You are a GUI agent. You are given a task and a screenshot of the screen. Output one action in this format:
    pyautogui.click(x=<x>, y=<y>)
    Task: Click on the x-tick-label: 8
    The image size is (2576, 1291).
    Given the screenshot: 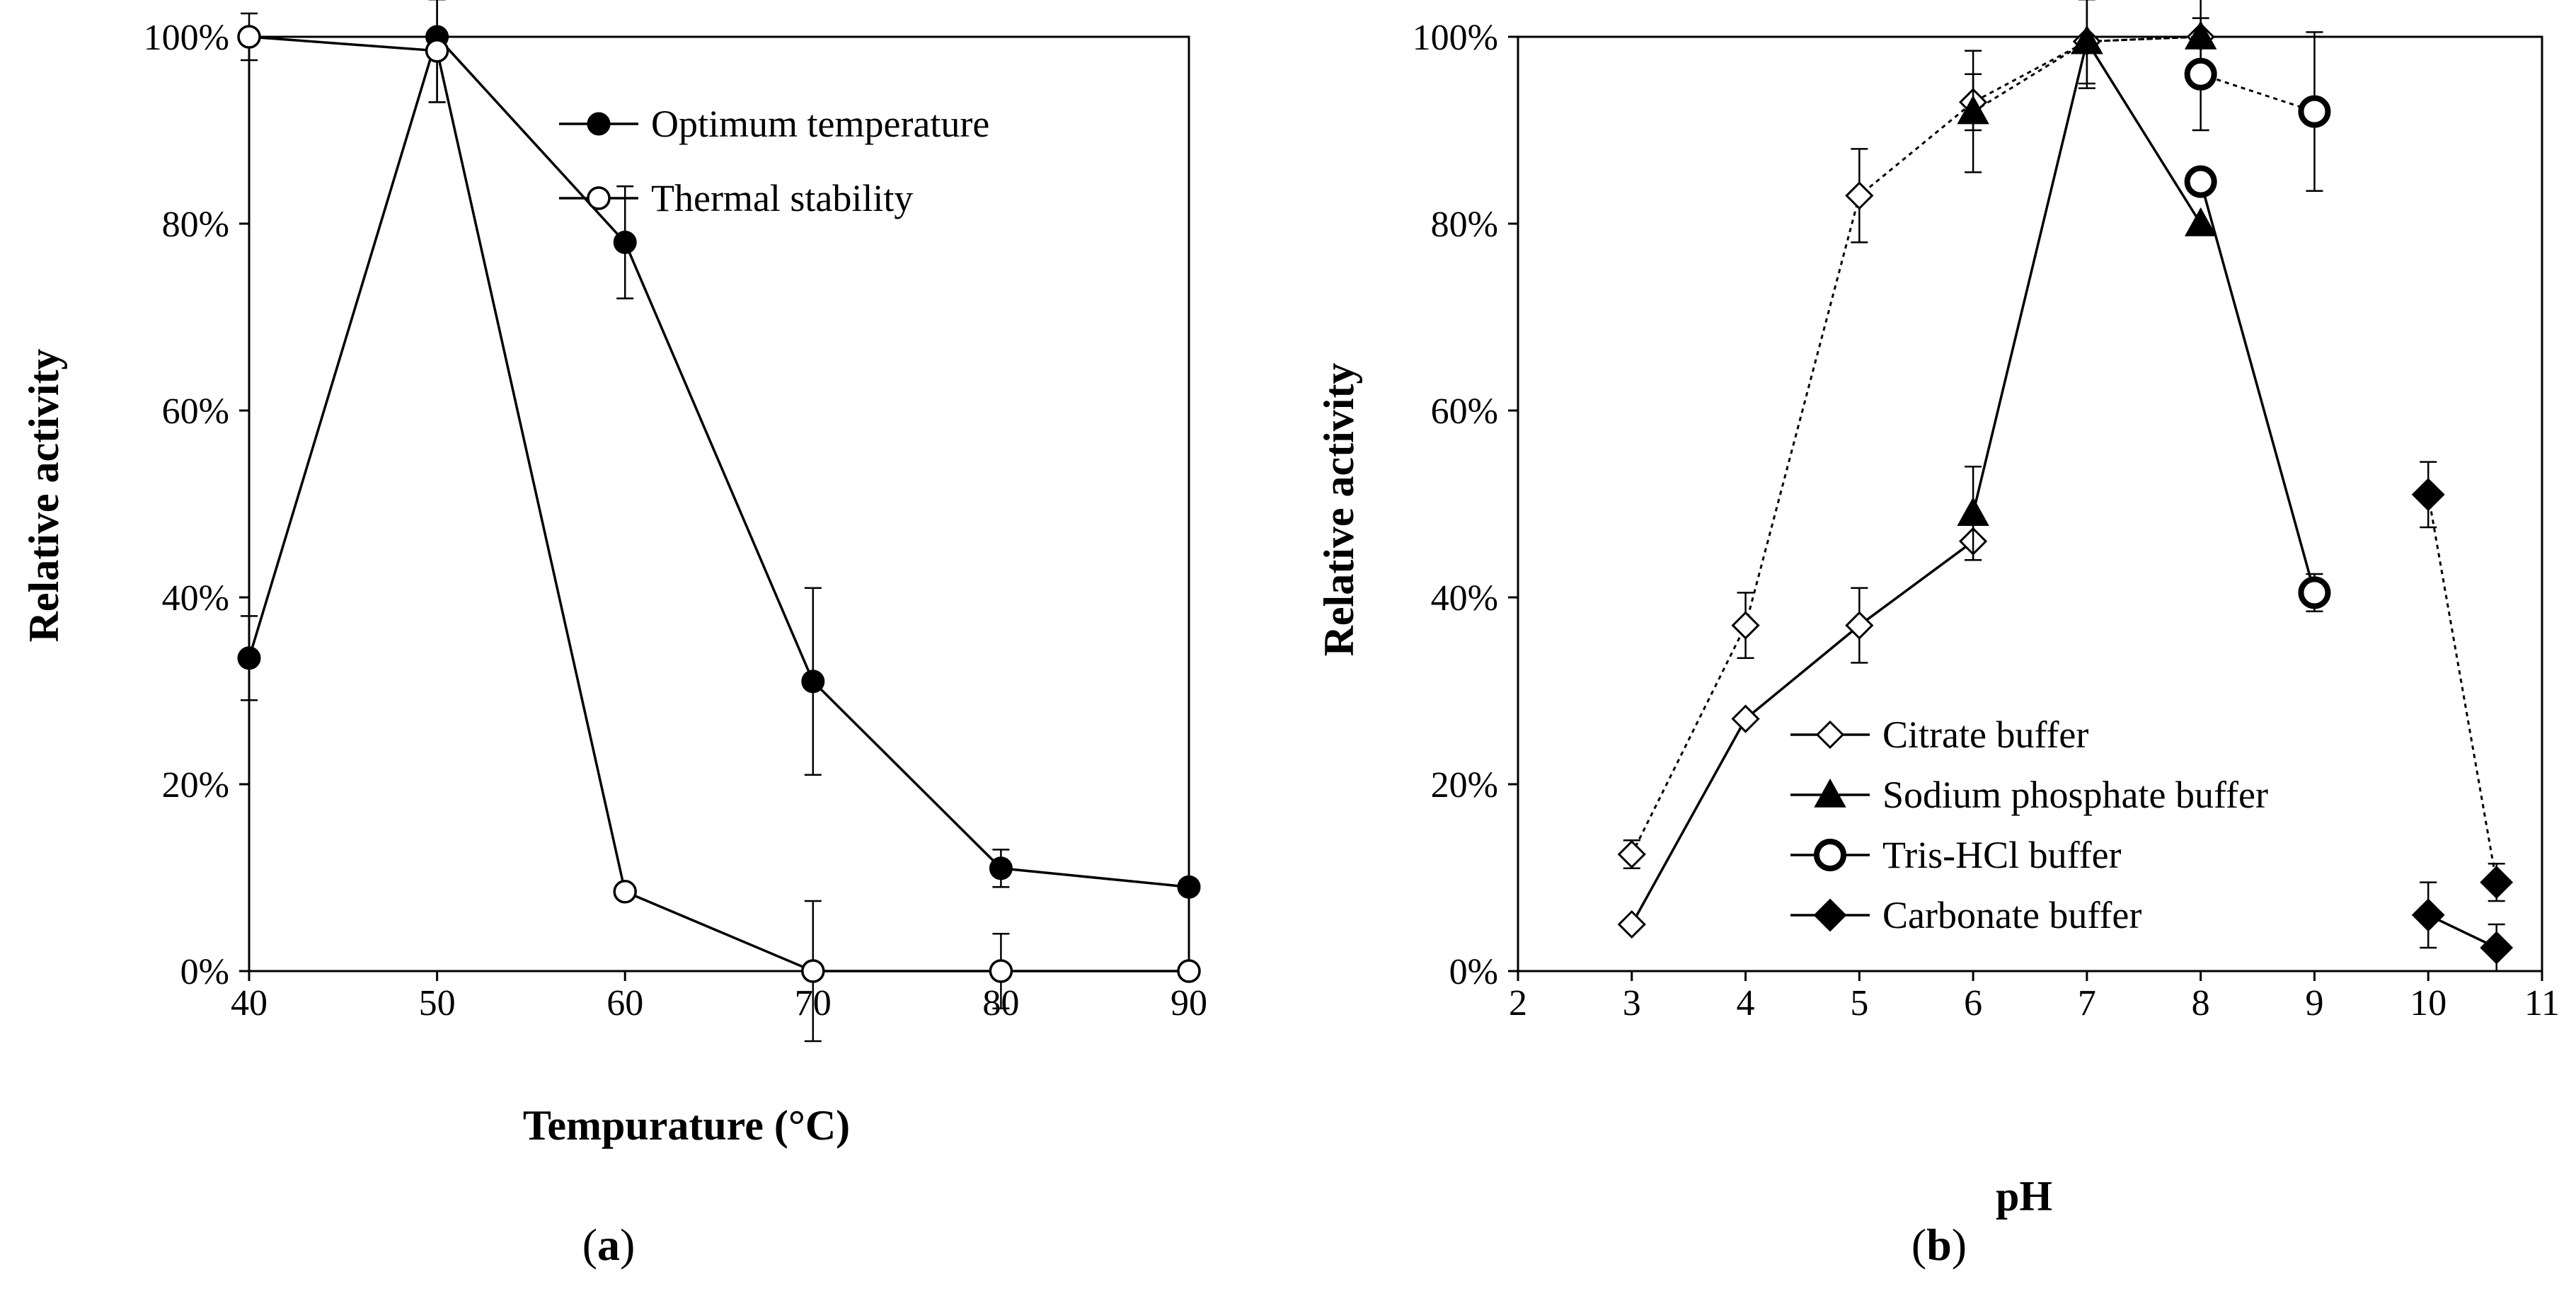 What is the action you would take?
    pyautogui.click(x=2201, y=1003)
    